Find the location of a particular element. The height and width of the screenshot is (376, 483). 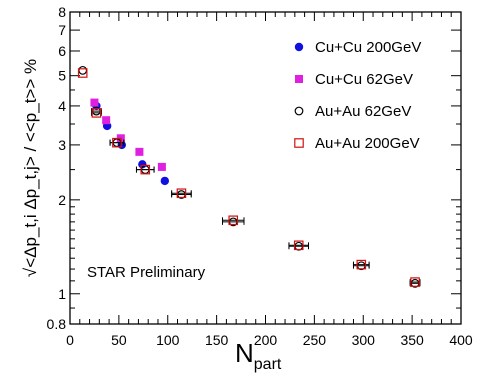

x-tick-label: 150 is located at coordinates (217, 340).